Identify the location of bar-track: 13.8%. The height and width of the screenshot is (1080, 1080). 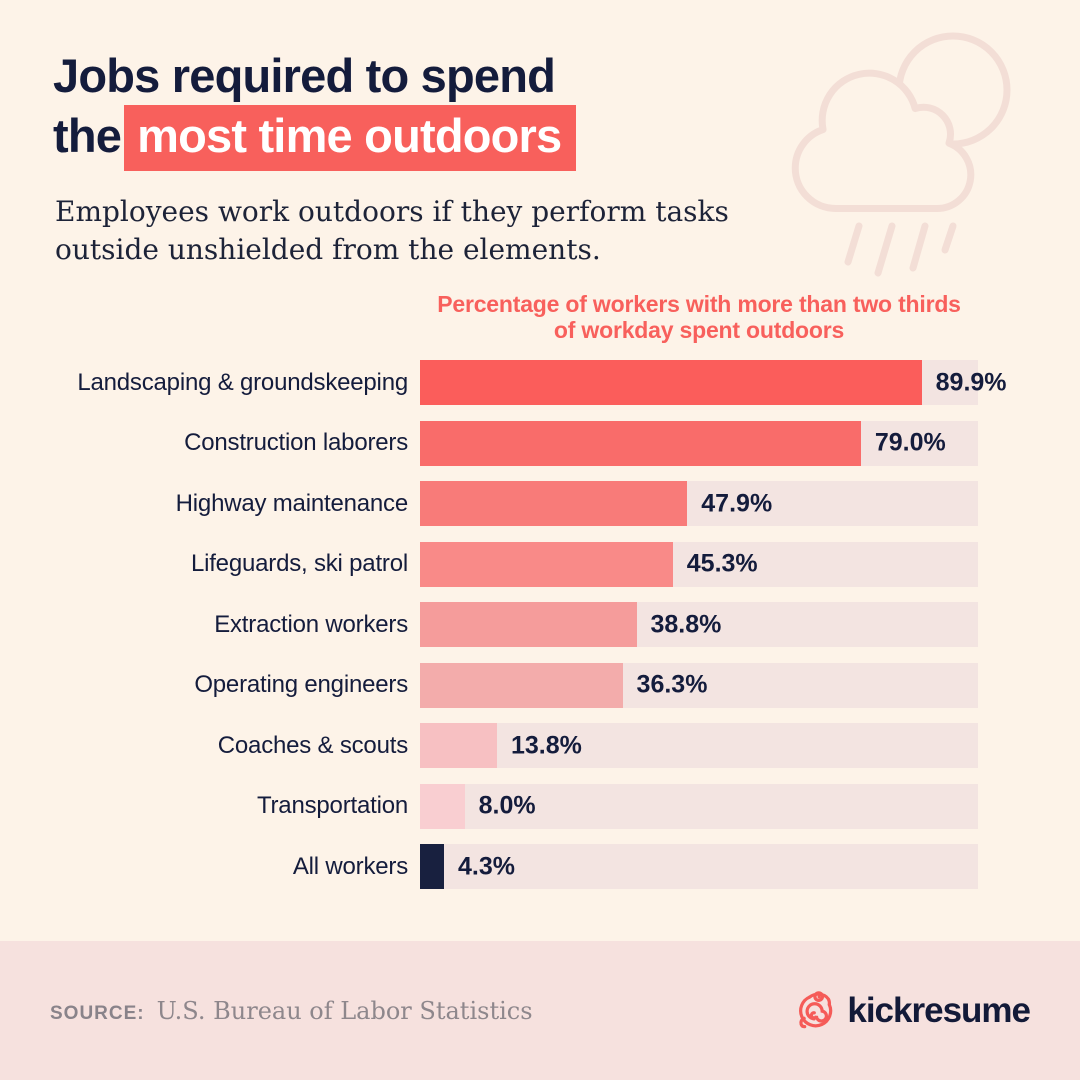
(699, 745).